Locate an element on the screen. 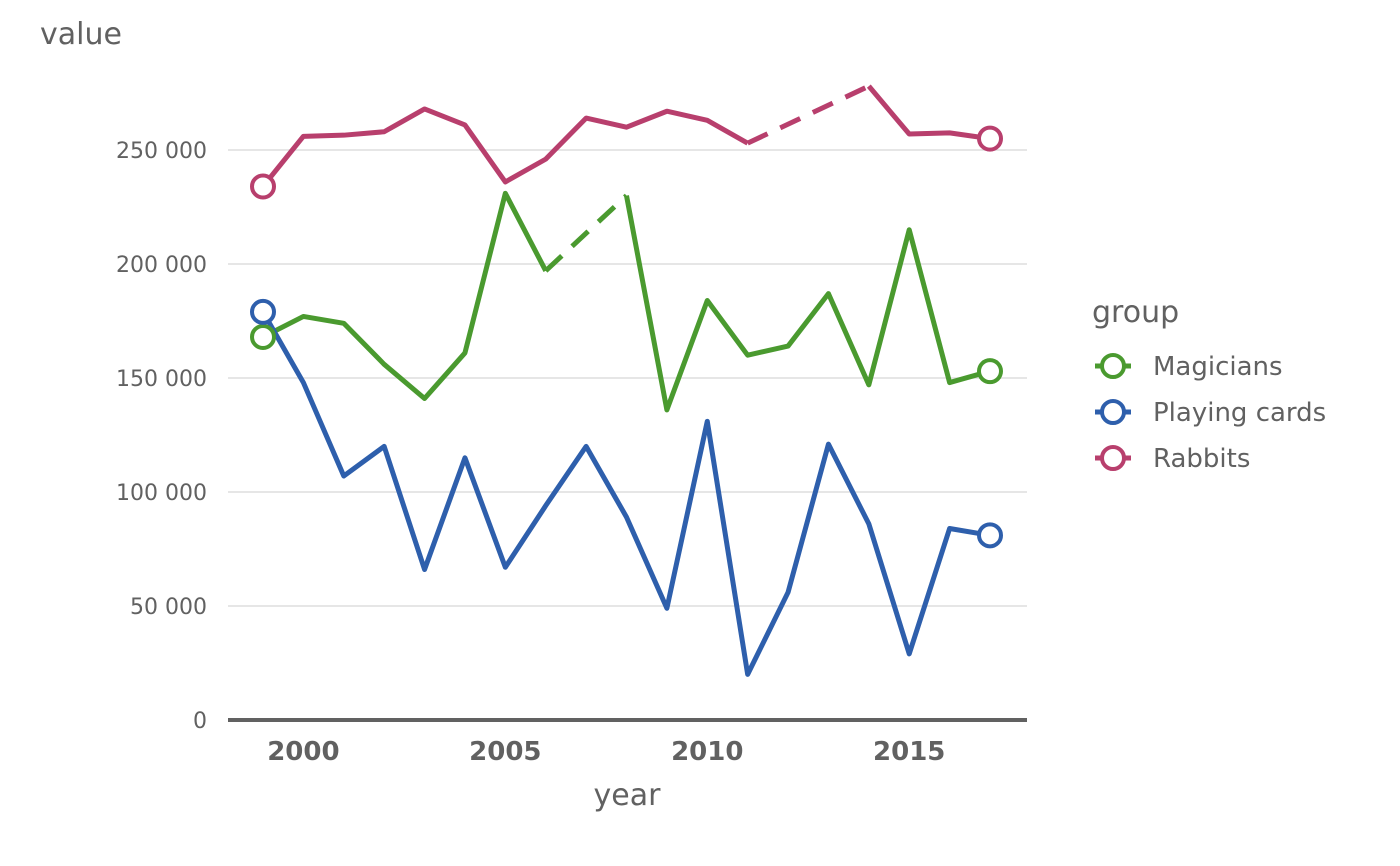 The image size is (1400, 866). legend-item-playing-cards: Playing cards is located at coordinates (1210, 413).